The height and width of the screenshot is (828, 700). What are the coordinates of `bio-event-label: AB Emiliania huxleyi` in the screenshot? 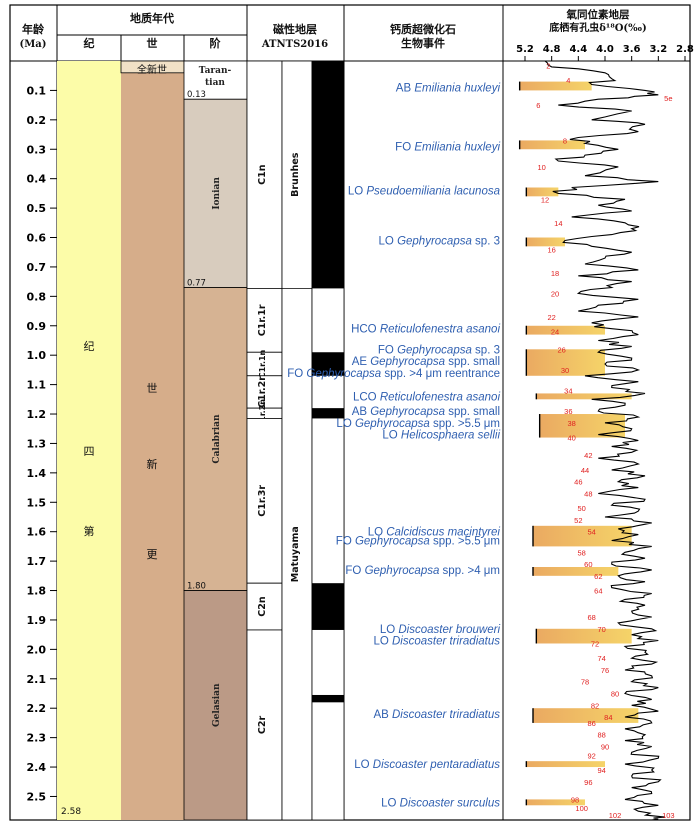 It's located at (448, 88).